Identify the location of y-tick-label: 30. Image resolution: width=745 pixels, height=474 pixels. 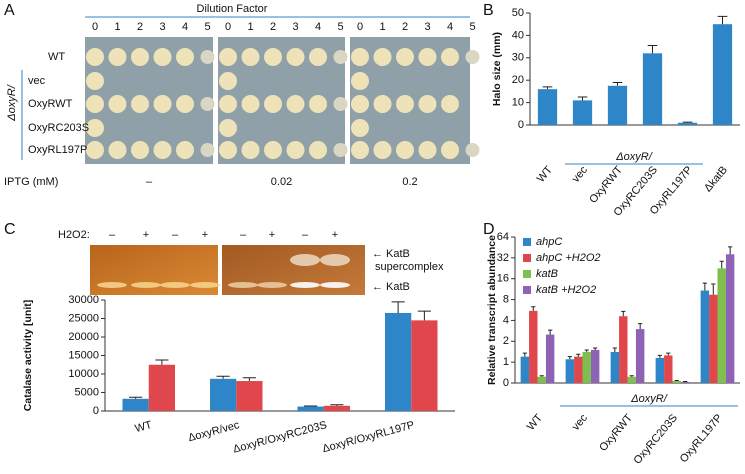
(518, 58).